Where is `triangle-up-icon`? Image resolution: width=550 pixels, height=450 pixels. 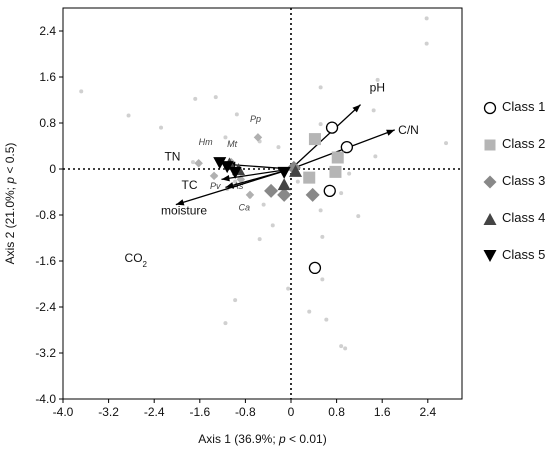
triangle-up-icon is located at coordinates (490, 219).